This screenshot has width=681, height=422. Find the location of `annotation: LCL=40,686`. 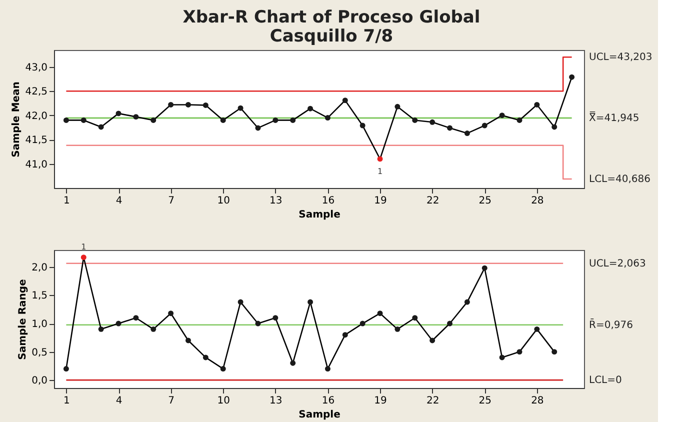

annotation: LCL=40,686 is located at coordinates (619, 179).